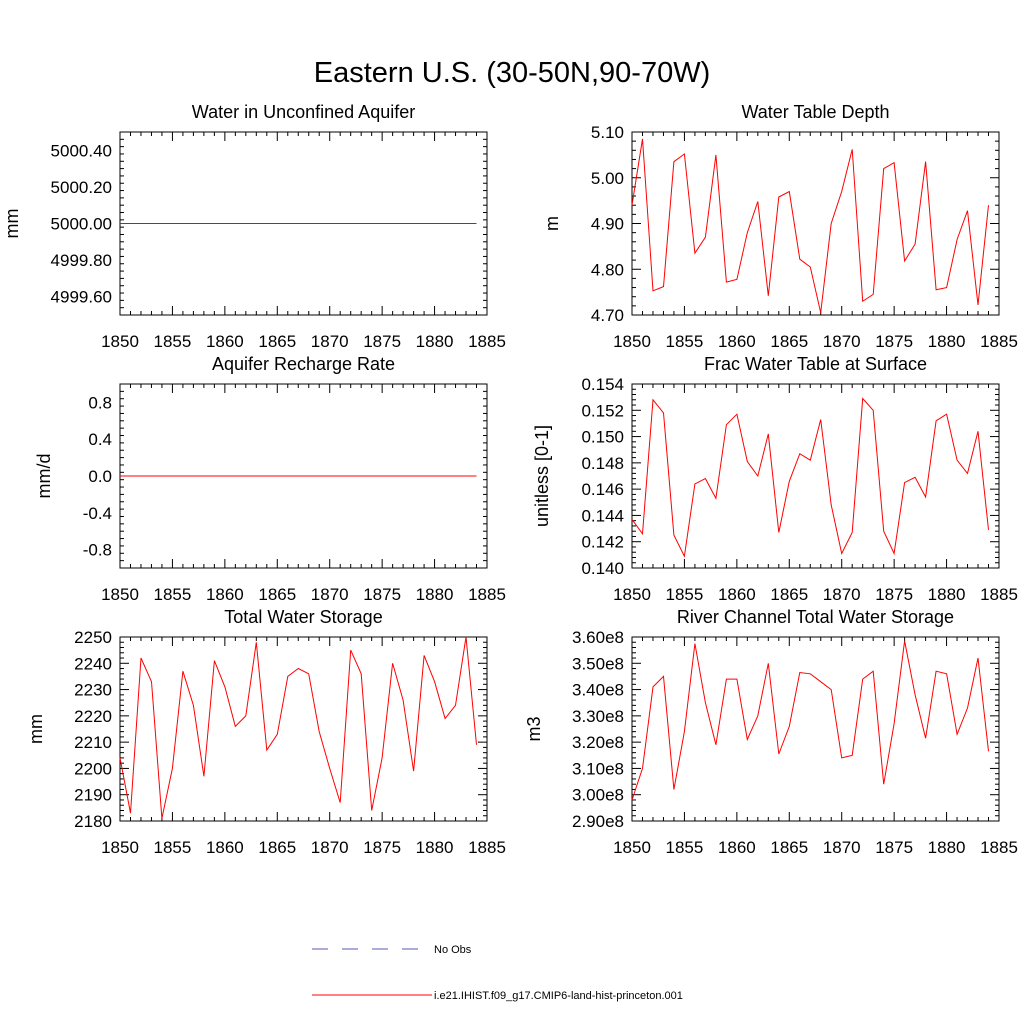 The width and height of the screenshot is (1024, 1024). Describe the element at coordinates (303, 112) in the screenshot. I see `panel-title: Water in Unconfined Aquifer` at that location.